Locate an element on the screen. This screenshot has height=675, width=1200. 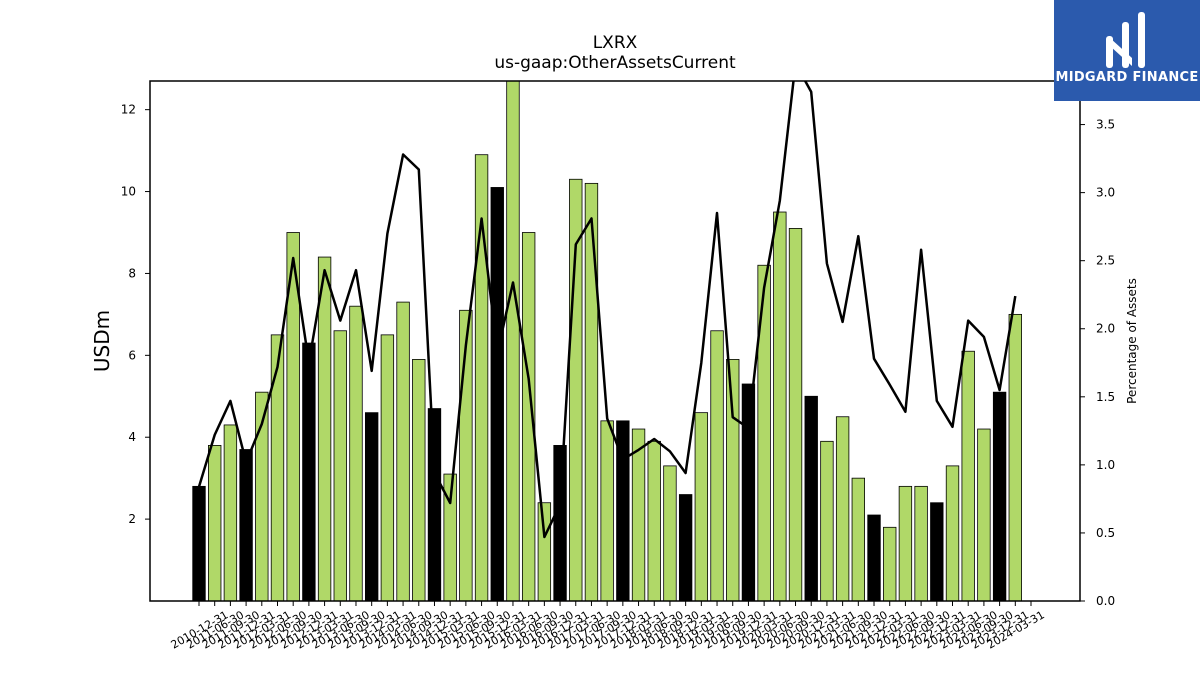
chart-subtitle: us-gaap:OtherAssetsCurrent is located at coordinates (615, 63).